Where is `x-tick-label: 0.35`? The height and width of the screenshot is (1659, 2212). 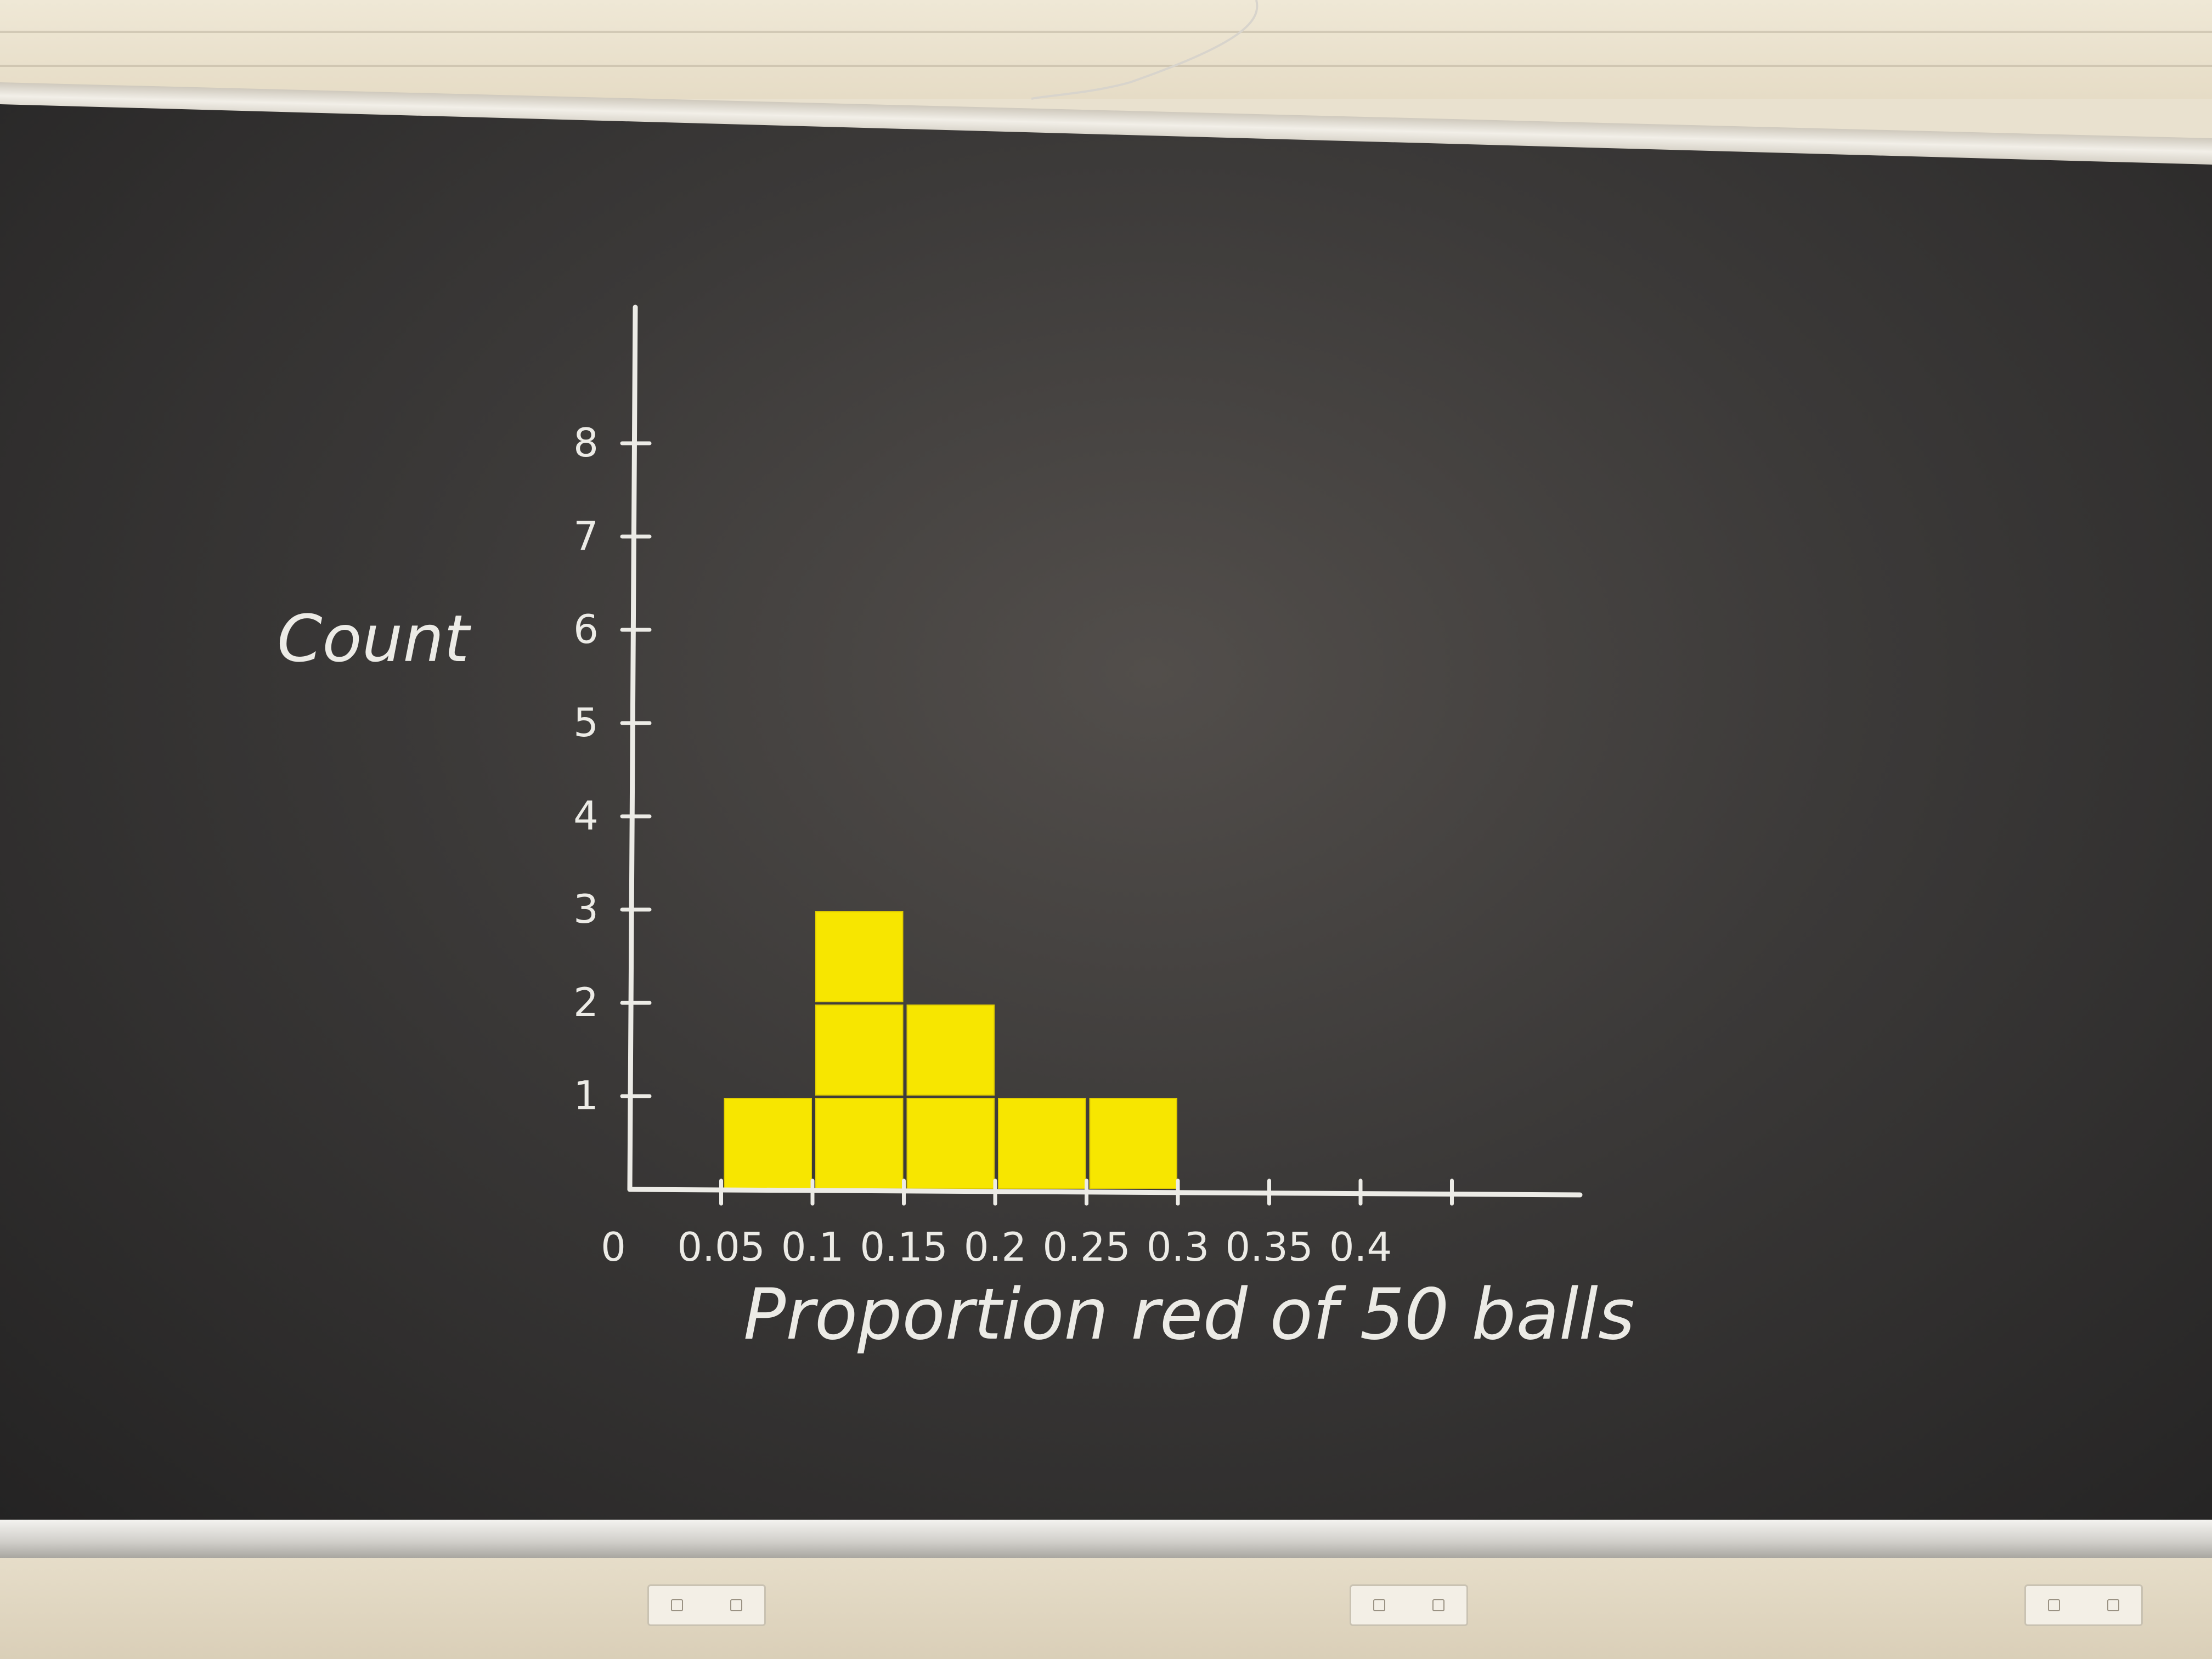
x-tick-label: 0.35 is located at coordinates (1269, 1247).